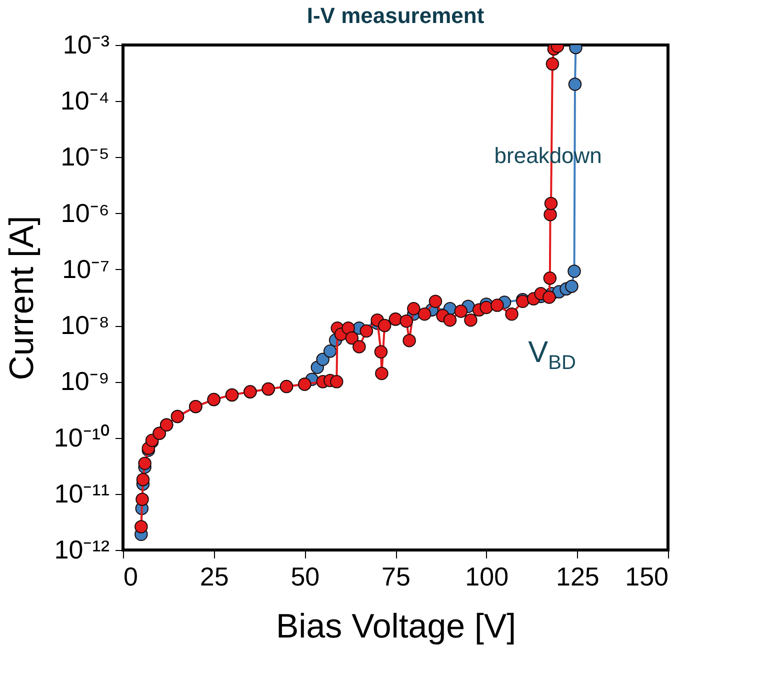 The height and width of the screenshot is (695, 771). Describe the element at coordinates (131, 577) in the screenshot. I see `x-tick-label: 0` at that location.